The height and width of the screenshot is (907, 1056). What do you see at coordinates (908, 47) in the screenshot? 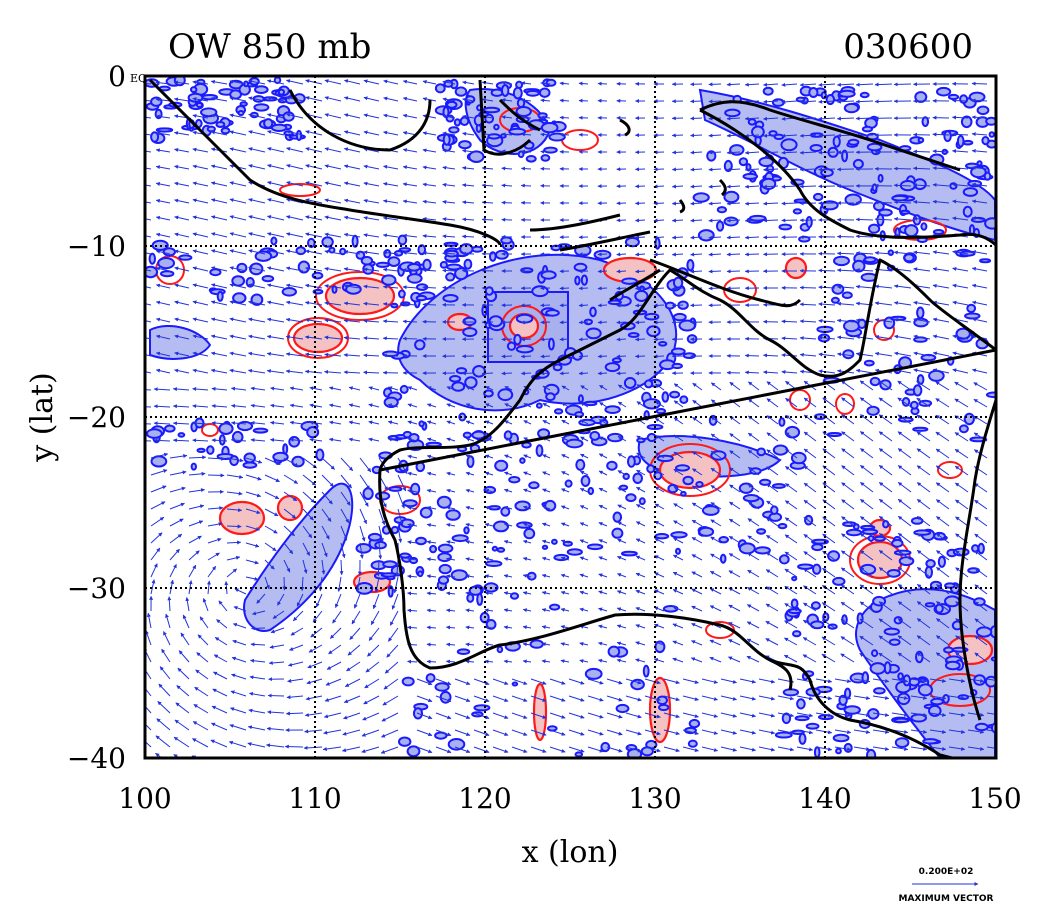
I see `title-right: 030600` at bounding box center [908, 47].